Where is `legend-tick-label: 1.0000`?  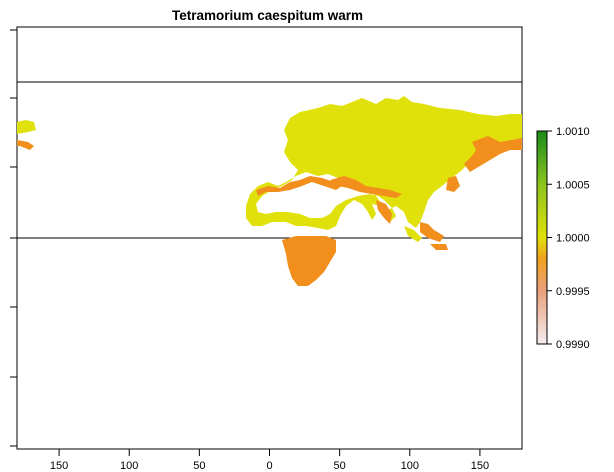
legend-tick-label: 1.0000 is located at coordinates (573, 239).